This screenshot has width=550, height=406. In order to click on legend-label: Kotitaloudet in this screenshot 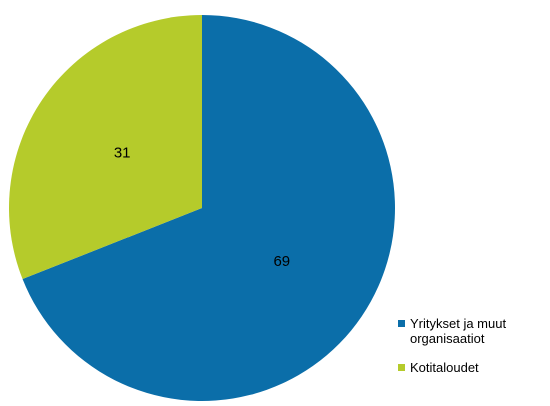, I will do `click(444, 367)`.